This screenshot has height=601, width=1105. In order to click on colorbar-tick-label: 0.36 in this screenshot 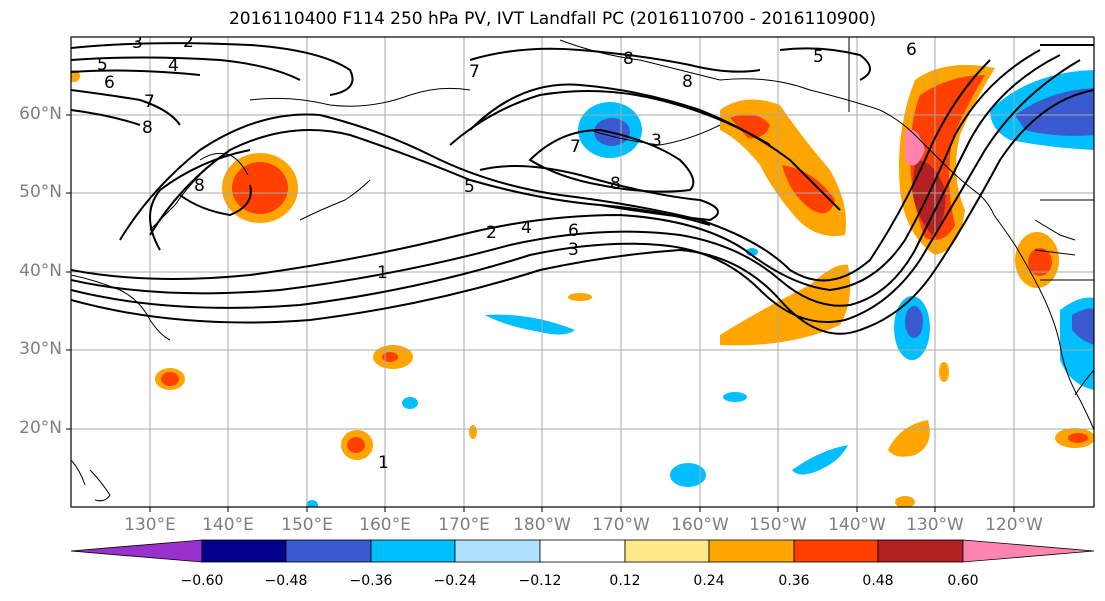, I will do `click(794, 581)`.